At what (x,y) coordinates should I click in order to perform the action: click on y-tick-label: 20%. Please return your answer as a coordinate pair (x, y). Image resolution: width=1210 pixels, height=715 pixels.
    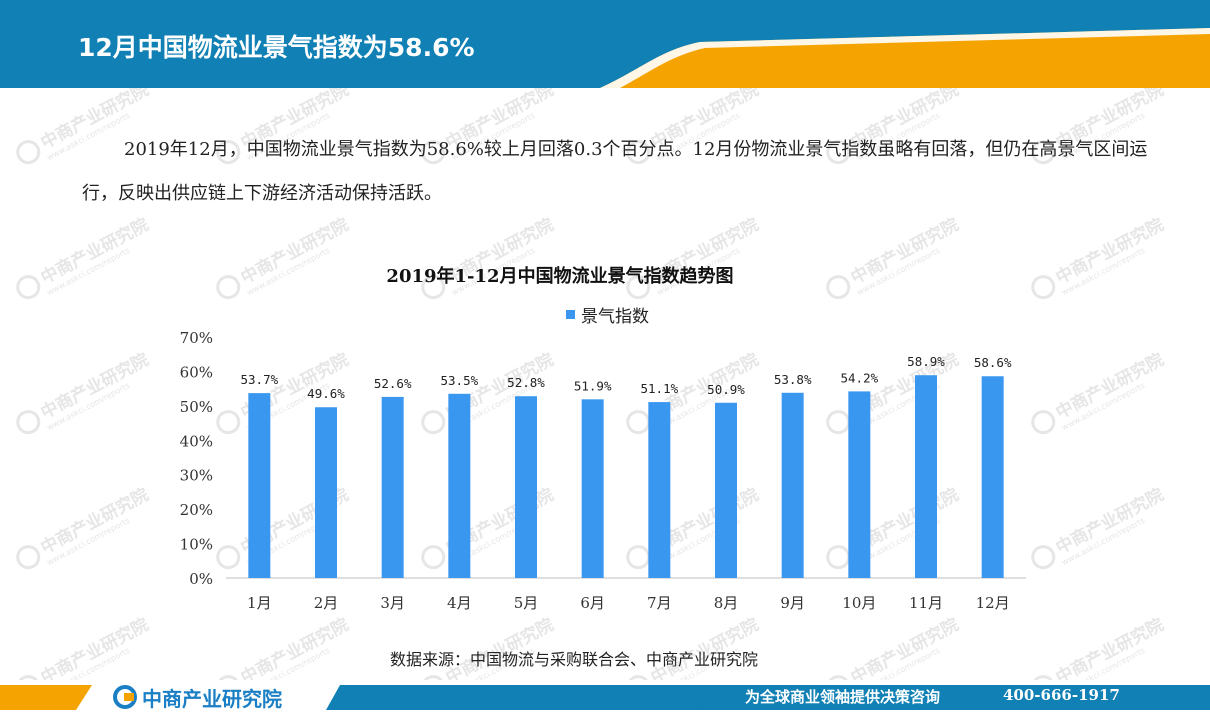
    Looking at the image, I should click on (196, 510).